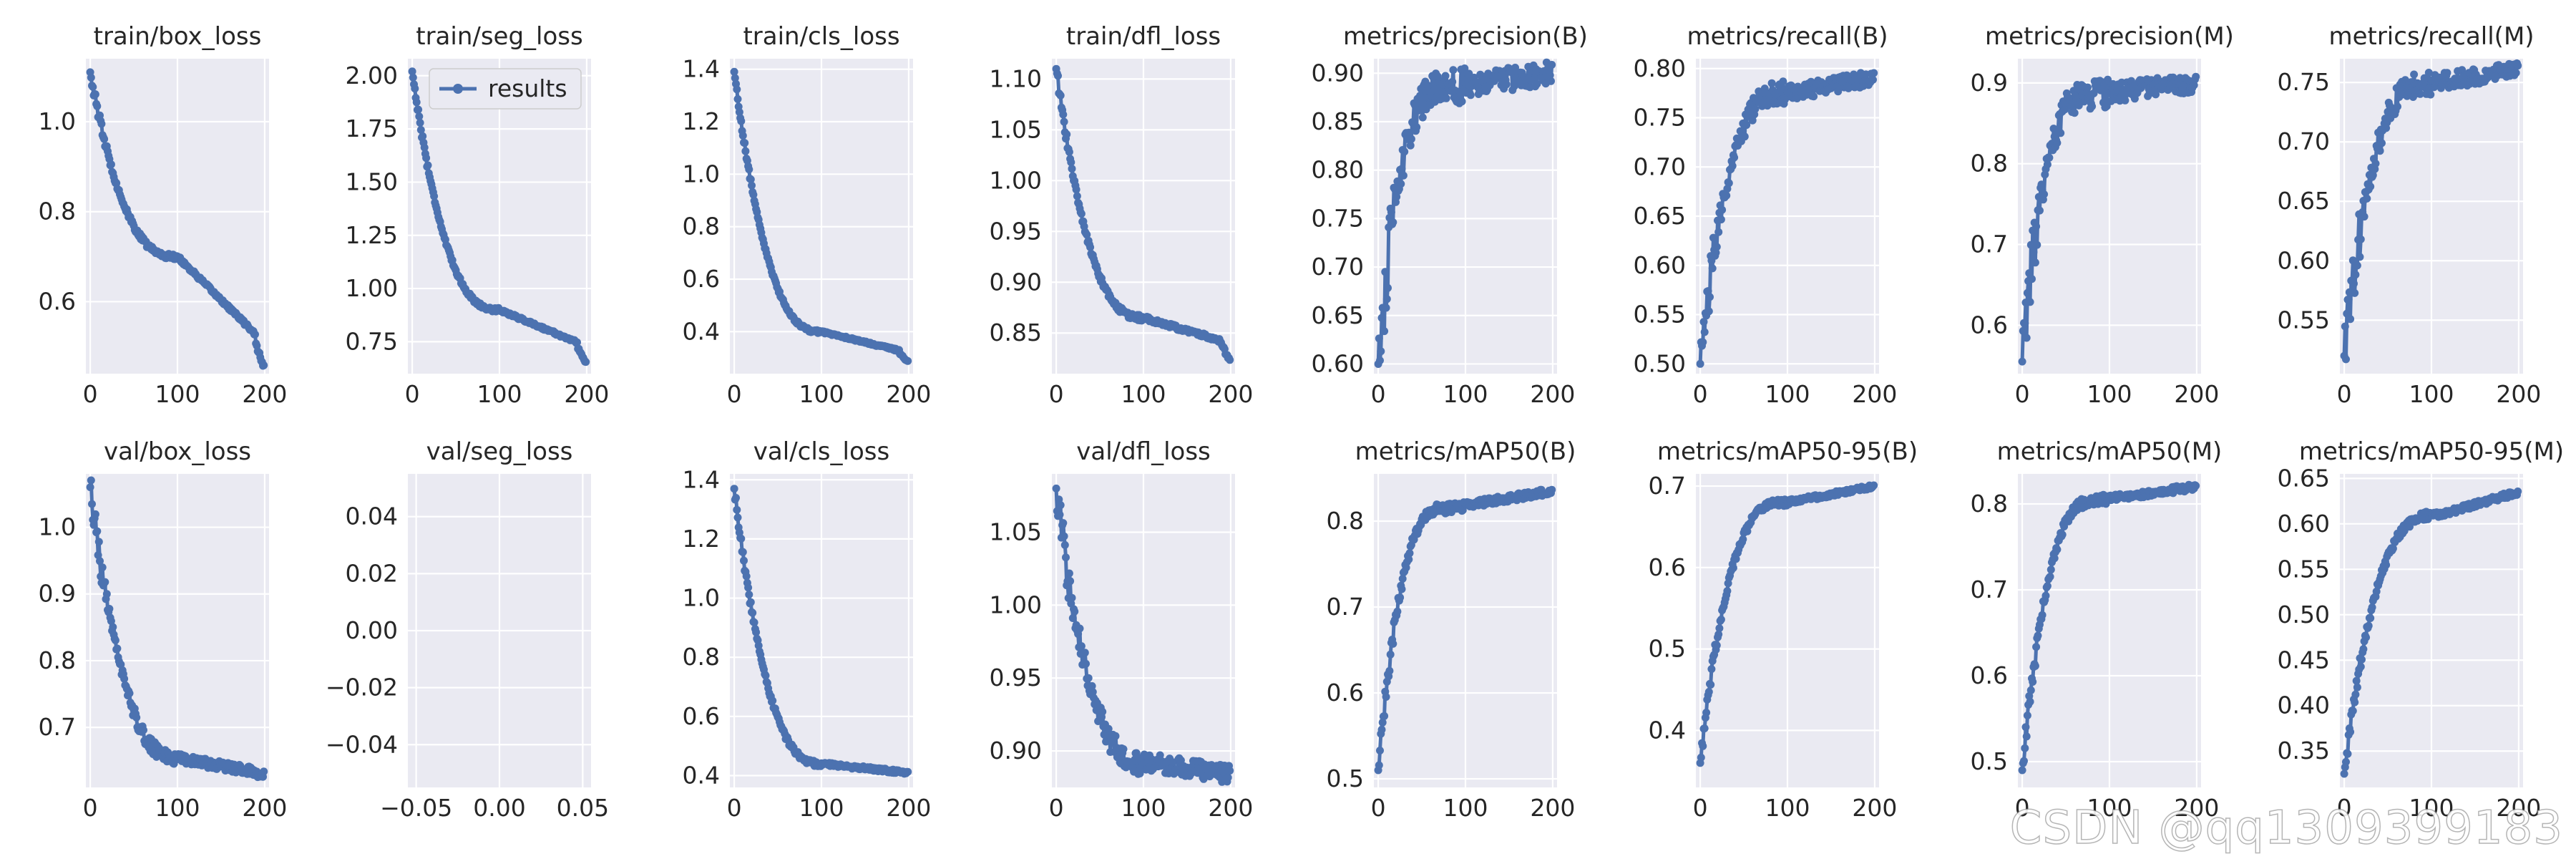 This screenshot has height=859, width=2576. I want to click on y-tick-label: 0.02, so click(372, 573).